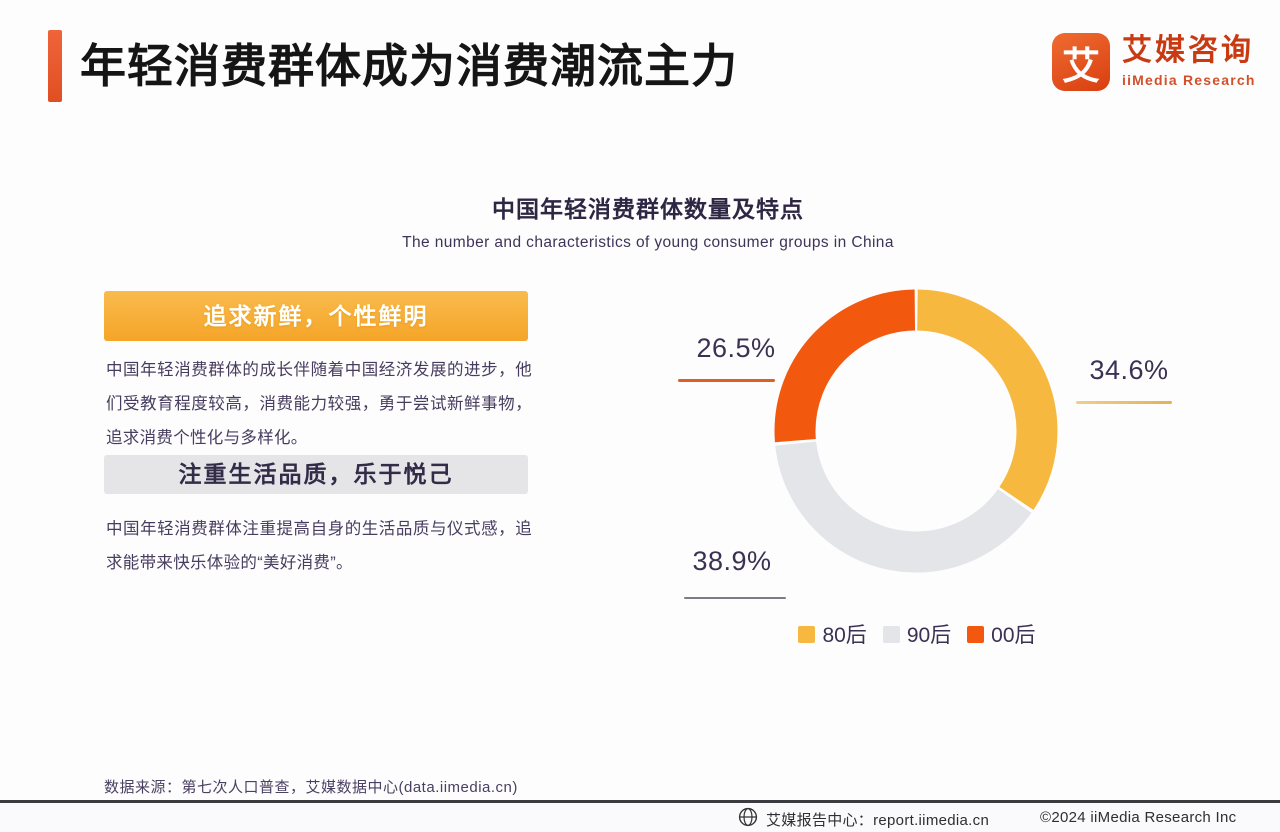  Describe the element at coordinates (648, 209) in the screenshot. I see `chart-title: 中国年轻消费群体数量及特点` at that location.